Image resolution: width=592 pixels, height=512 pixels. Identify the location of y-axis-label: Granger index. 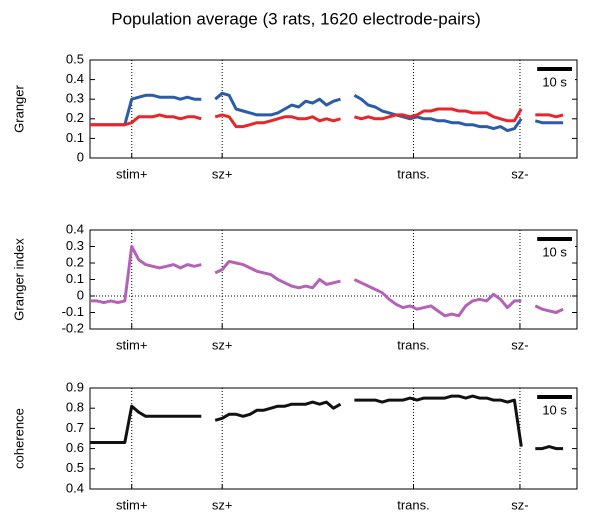
(18, 279).